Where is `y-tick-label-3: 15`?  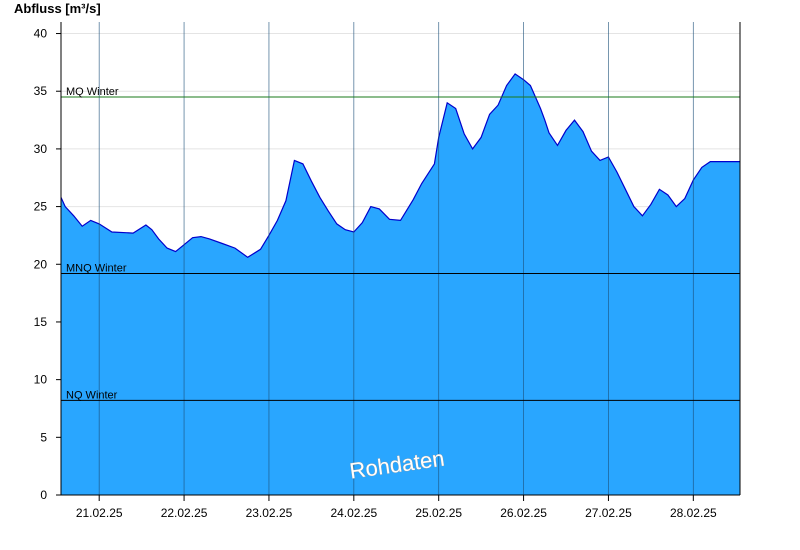 y-tick-label-3: 15 is located at coordinates (41, 322).